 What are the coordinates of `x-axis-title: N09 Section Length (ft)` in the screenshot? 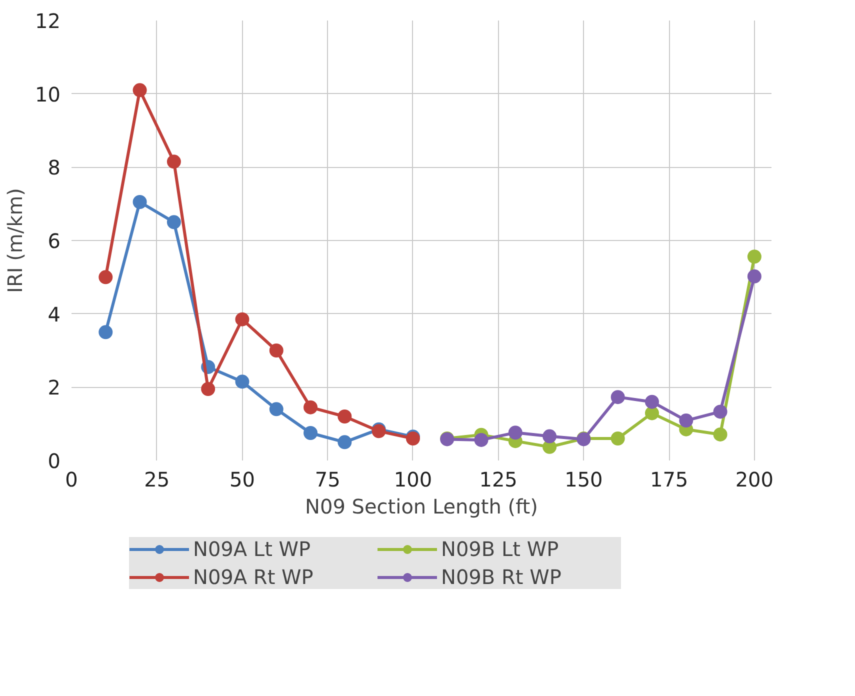 It's located at (421, 506).